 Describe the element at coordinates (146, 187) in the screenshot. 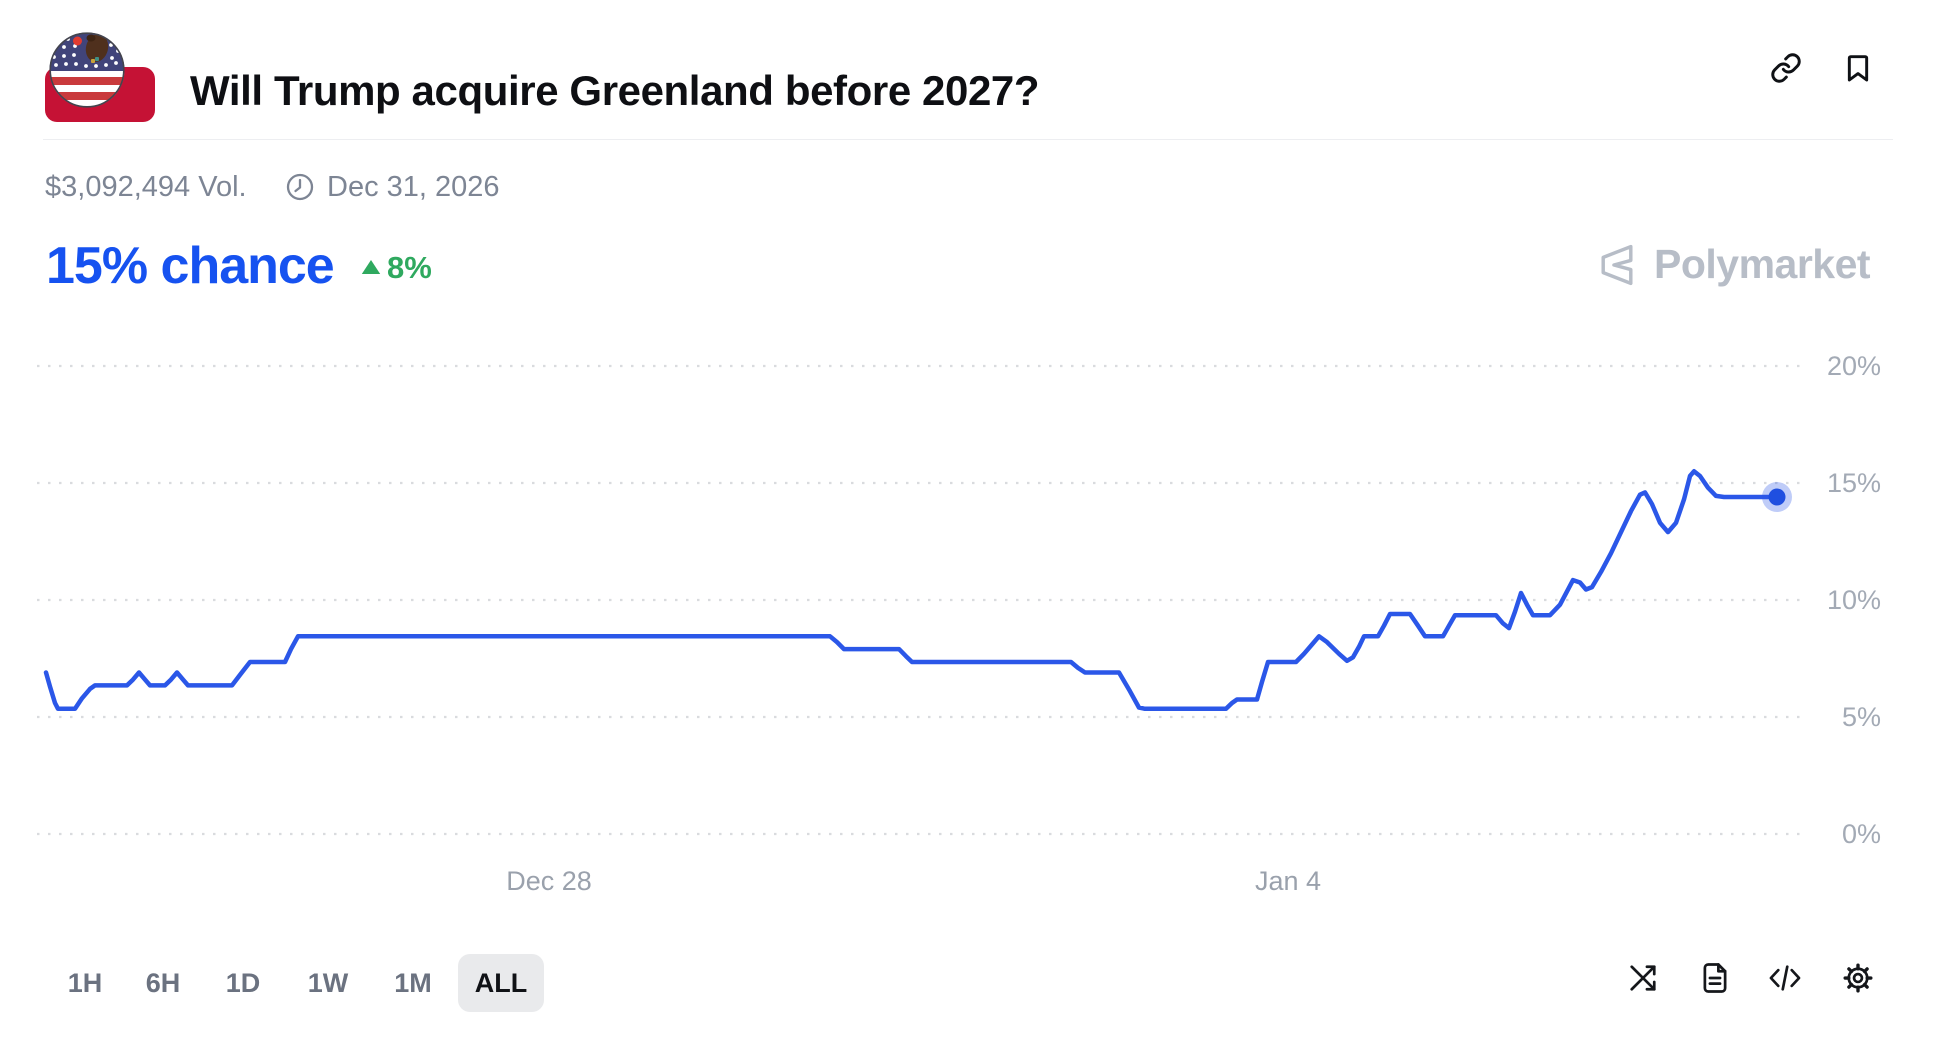

I see `volume-label: $3,092,494 Vol.` at that location.